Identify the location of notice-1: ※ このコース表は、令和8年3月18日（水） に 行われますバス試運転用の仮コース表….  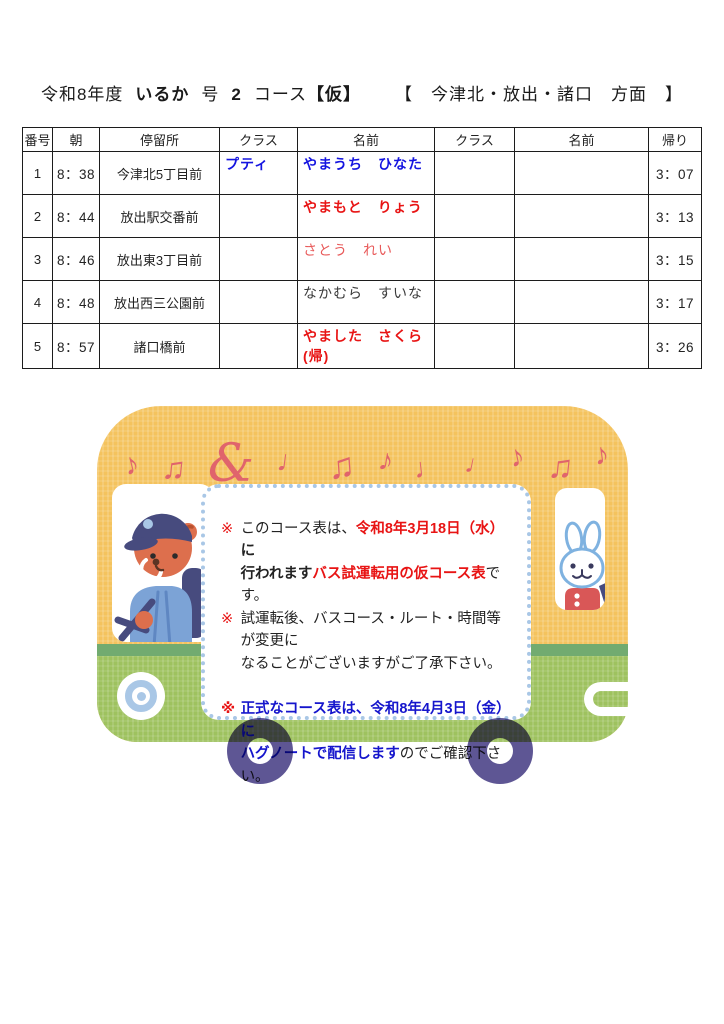
(368, 563).